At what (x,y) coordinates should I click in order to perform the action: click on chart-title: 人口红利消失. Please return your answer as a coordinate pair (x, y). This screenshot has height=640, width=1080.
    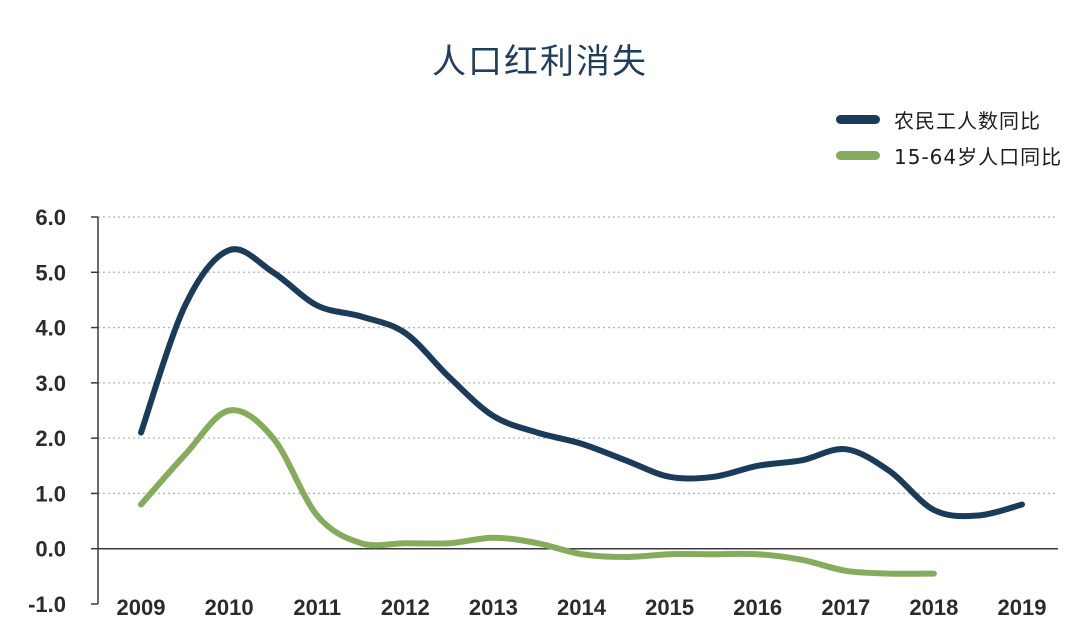
    Looking at the image, I should click on (540, 62).